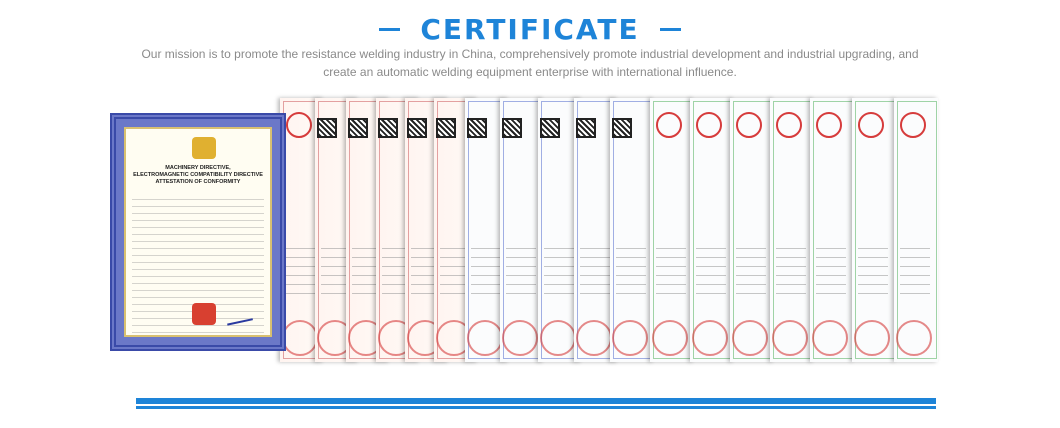  I want to click on certificate-border, so click(917, 230).